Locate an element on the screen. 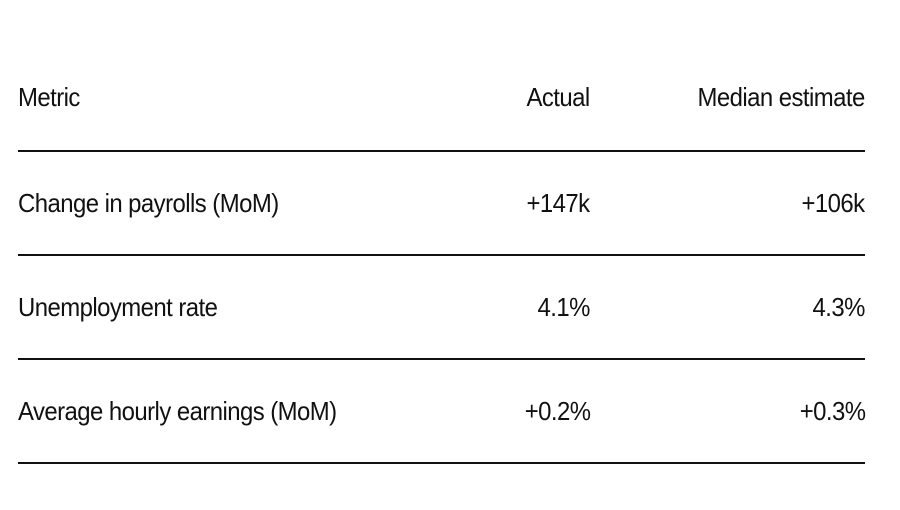 Image resolution: width=900 pixels, height=510 pixels. row-median-value: 4.3% is located at coordinates (839, 307).